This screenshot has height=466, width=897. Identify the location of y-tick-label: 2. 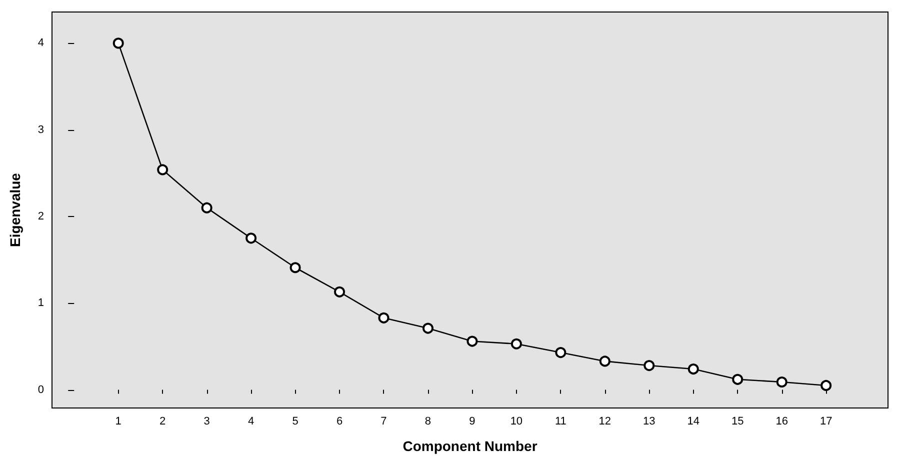
(41, 216).